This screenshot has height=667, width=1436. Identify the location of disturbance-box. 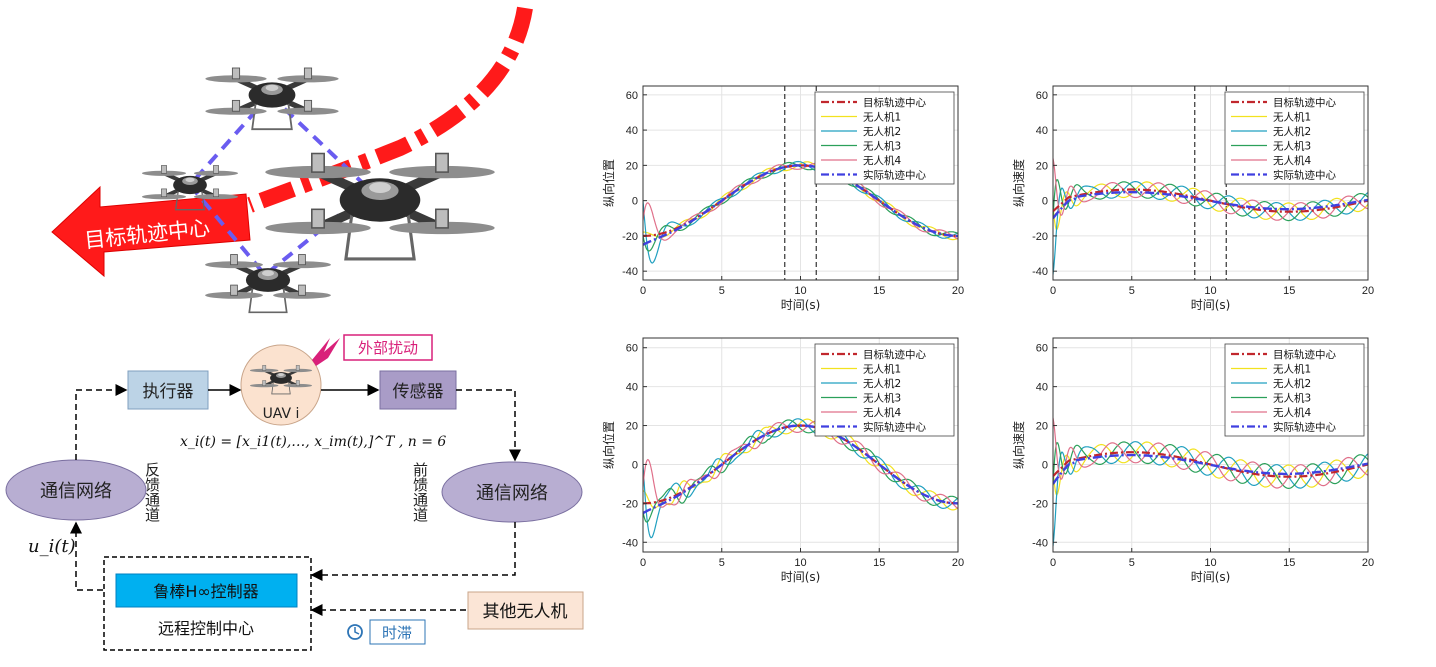
(388, 347).